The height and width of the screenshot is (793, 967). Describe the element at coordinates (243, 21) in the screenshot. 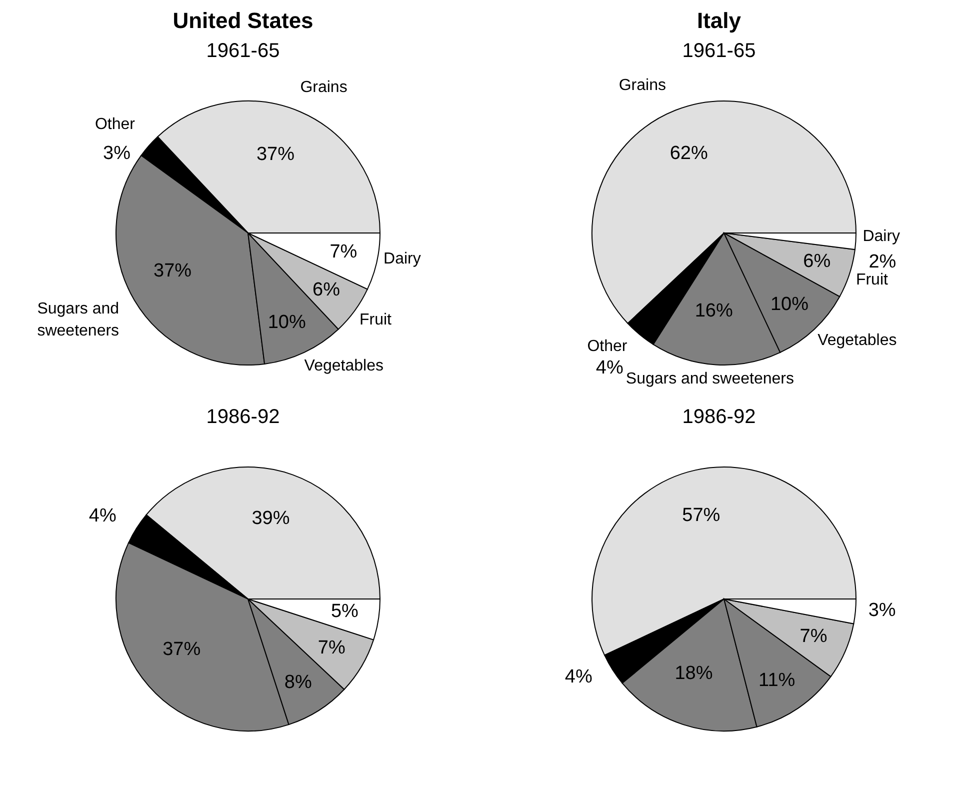

I see `chart-title: United States` at that location.